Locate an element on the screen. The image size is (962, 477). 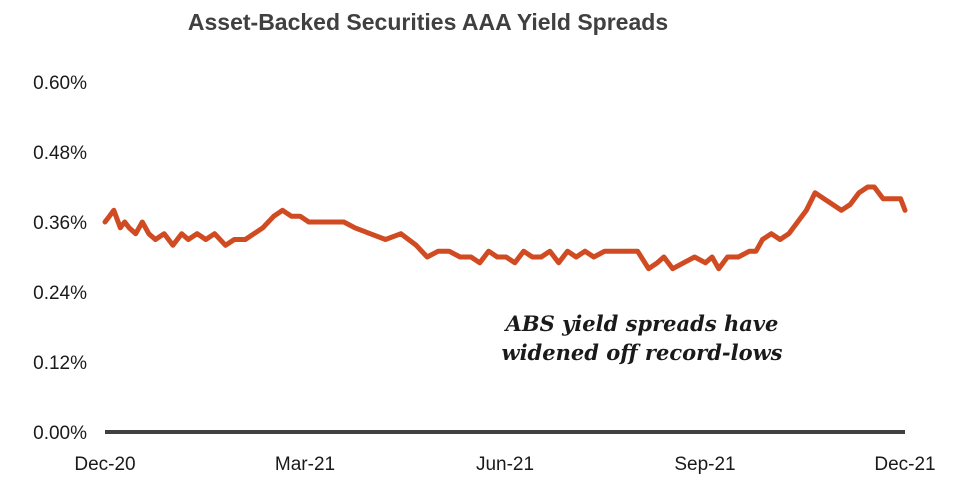
y-axis-tick-labels: 0.00% 0.12% 0.24% 0.36% 0.48% 0.60% is located at coordinates (60, 258).